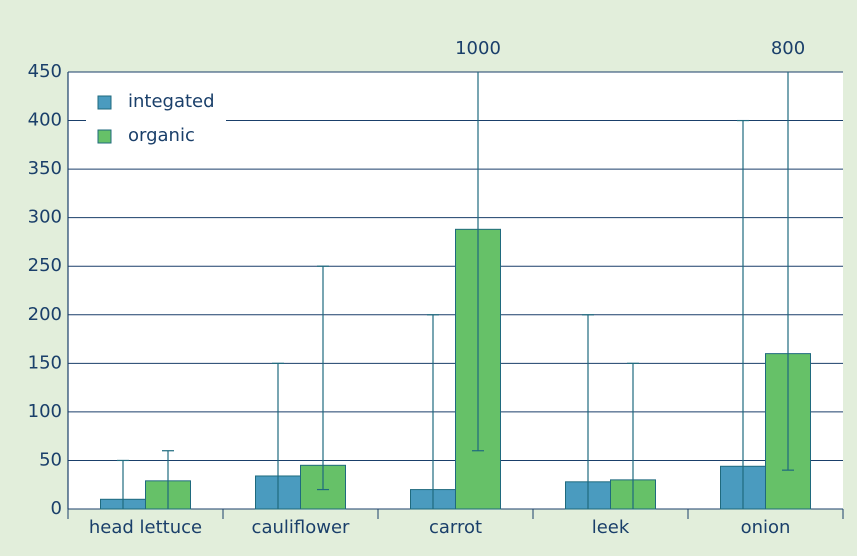  I want to click on legend-box, so click(156, 119).